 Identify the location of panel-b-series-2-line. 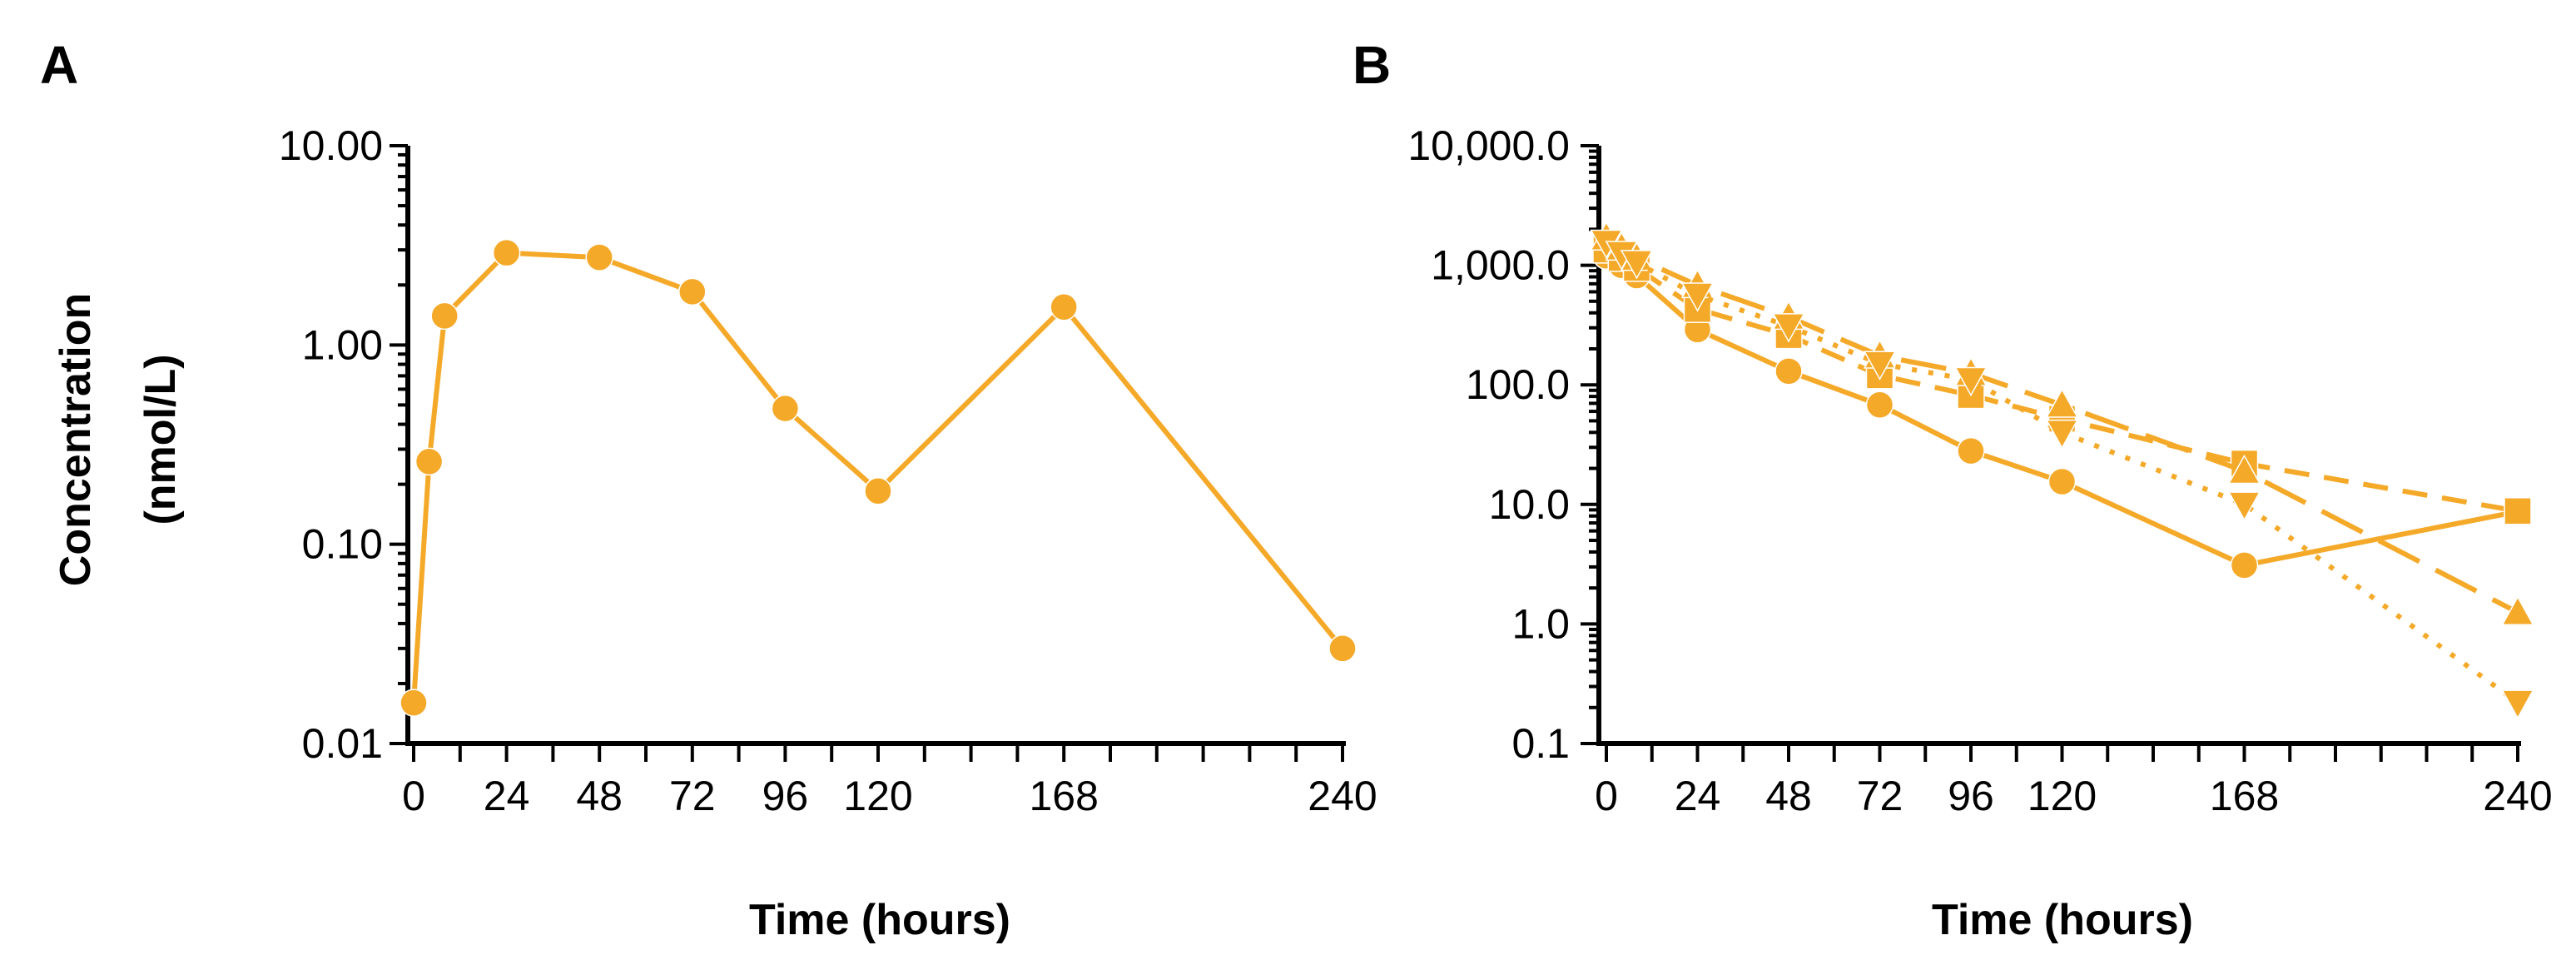
(2062, 380).